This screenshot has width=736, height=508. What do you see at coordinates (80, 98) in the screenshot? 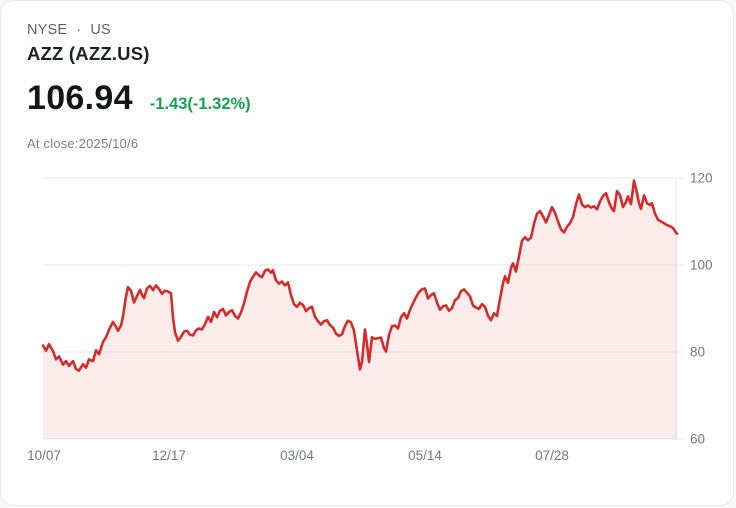
I see `last-price: 106.94` at bounding box center [80, 98].